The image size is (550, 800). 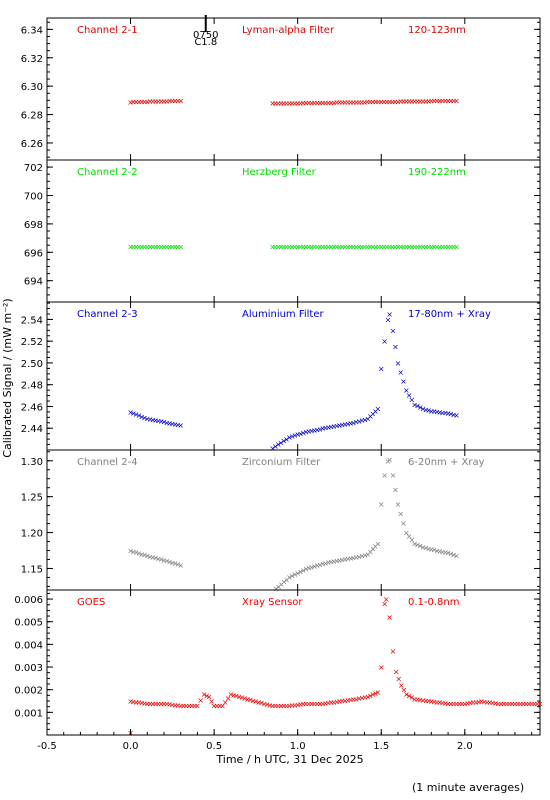 I want to click on x-tick-label: 1.5, so click(x=381, y=746).